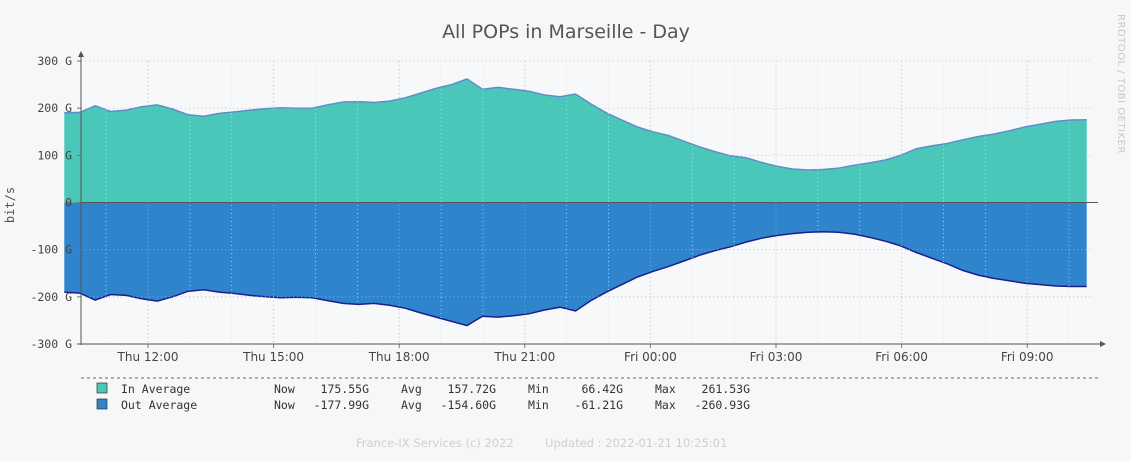 This screenshot has width=1131, height=461. I want to click on legend-min-value: 66.42G, so click(602, 389).